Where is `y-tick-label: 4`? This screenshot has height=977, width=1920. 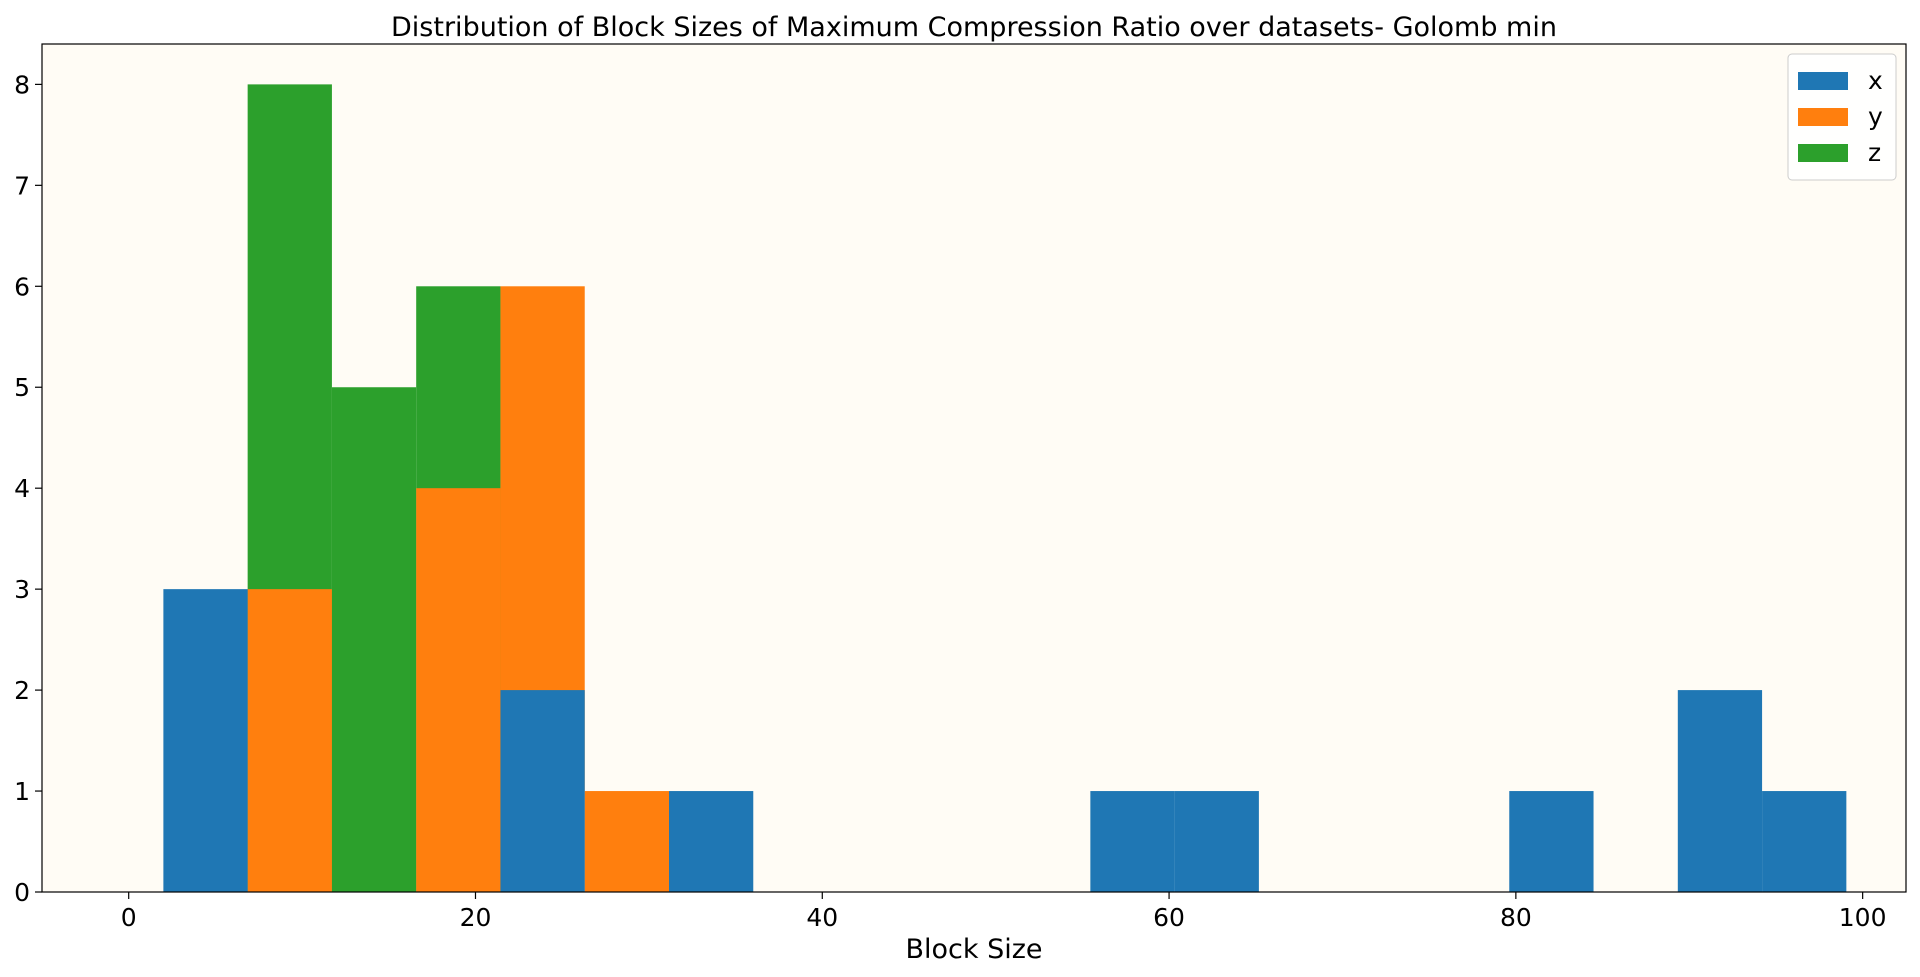
y-tick-label: 4 is located at coordinates (22, 488).